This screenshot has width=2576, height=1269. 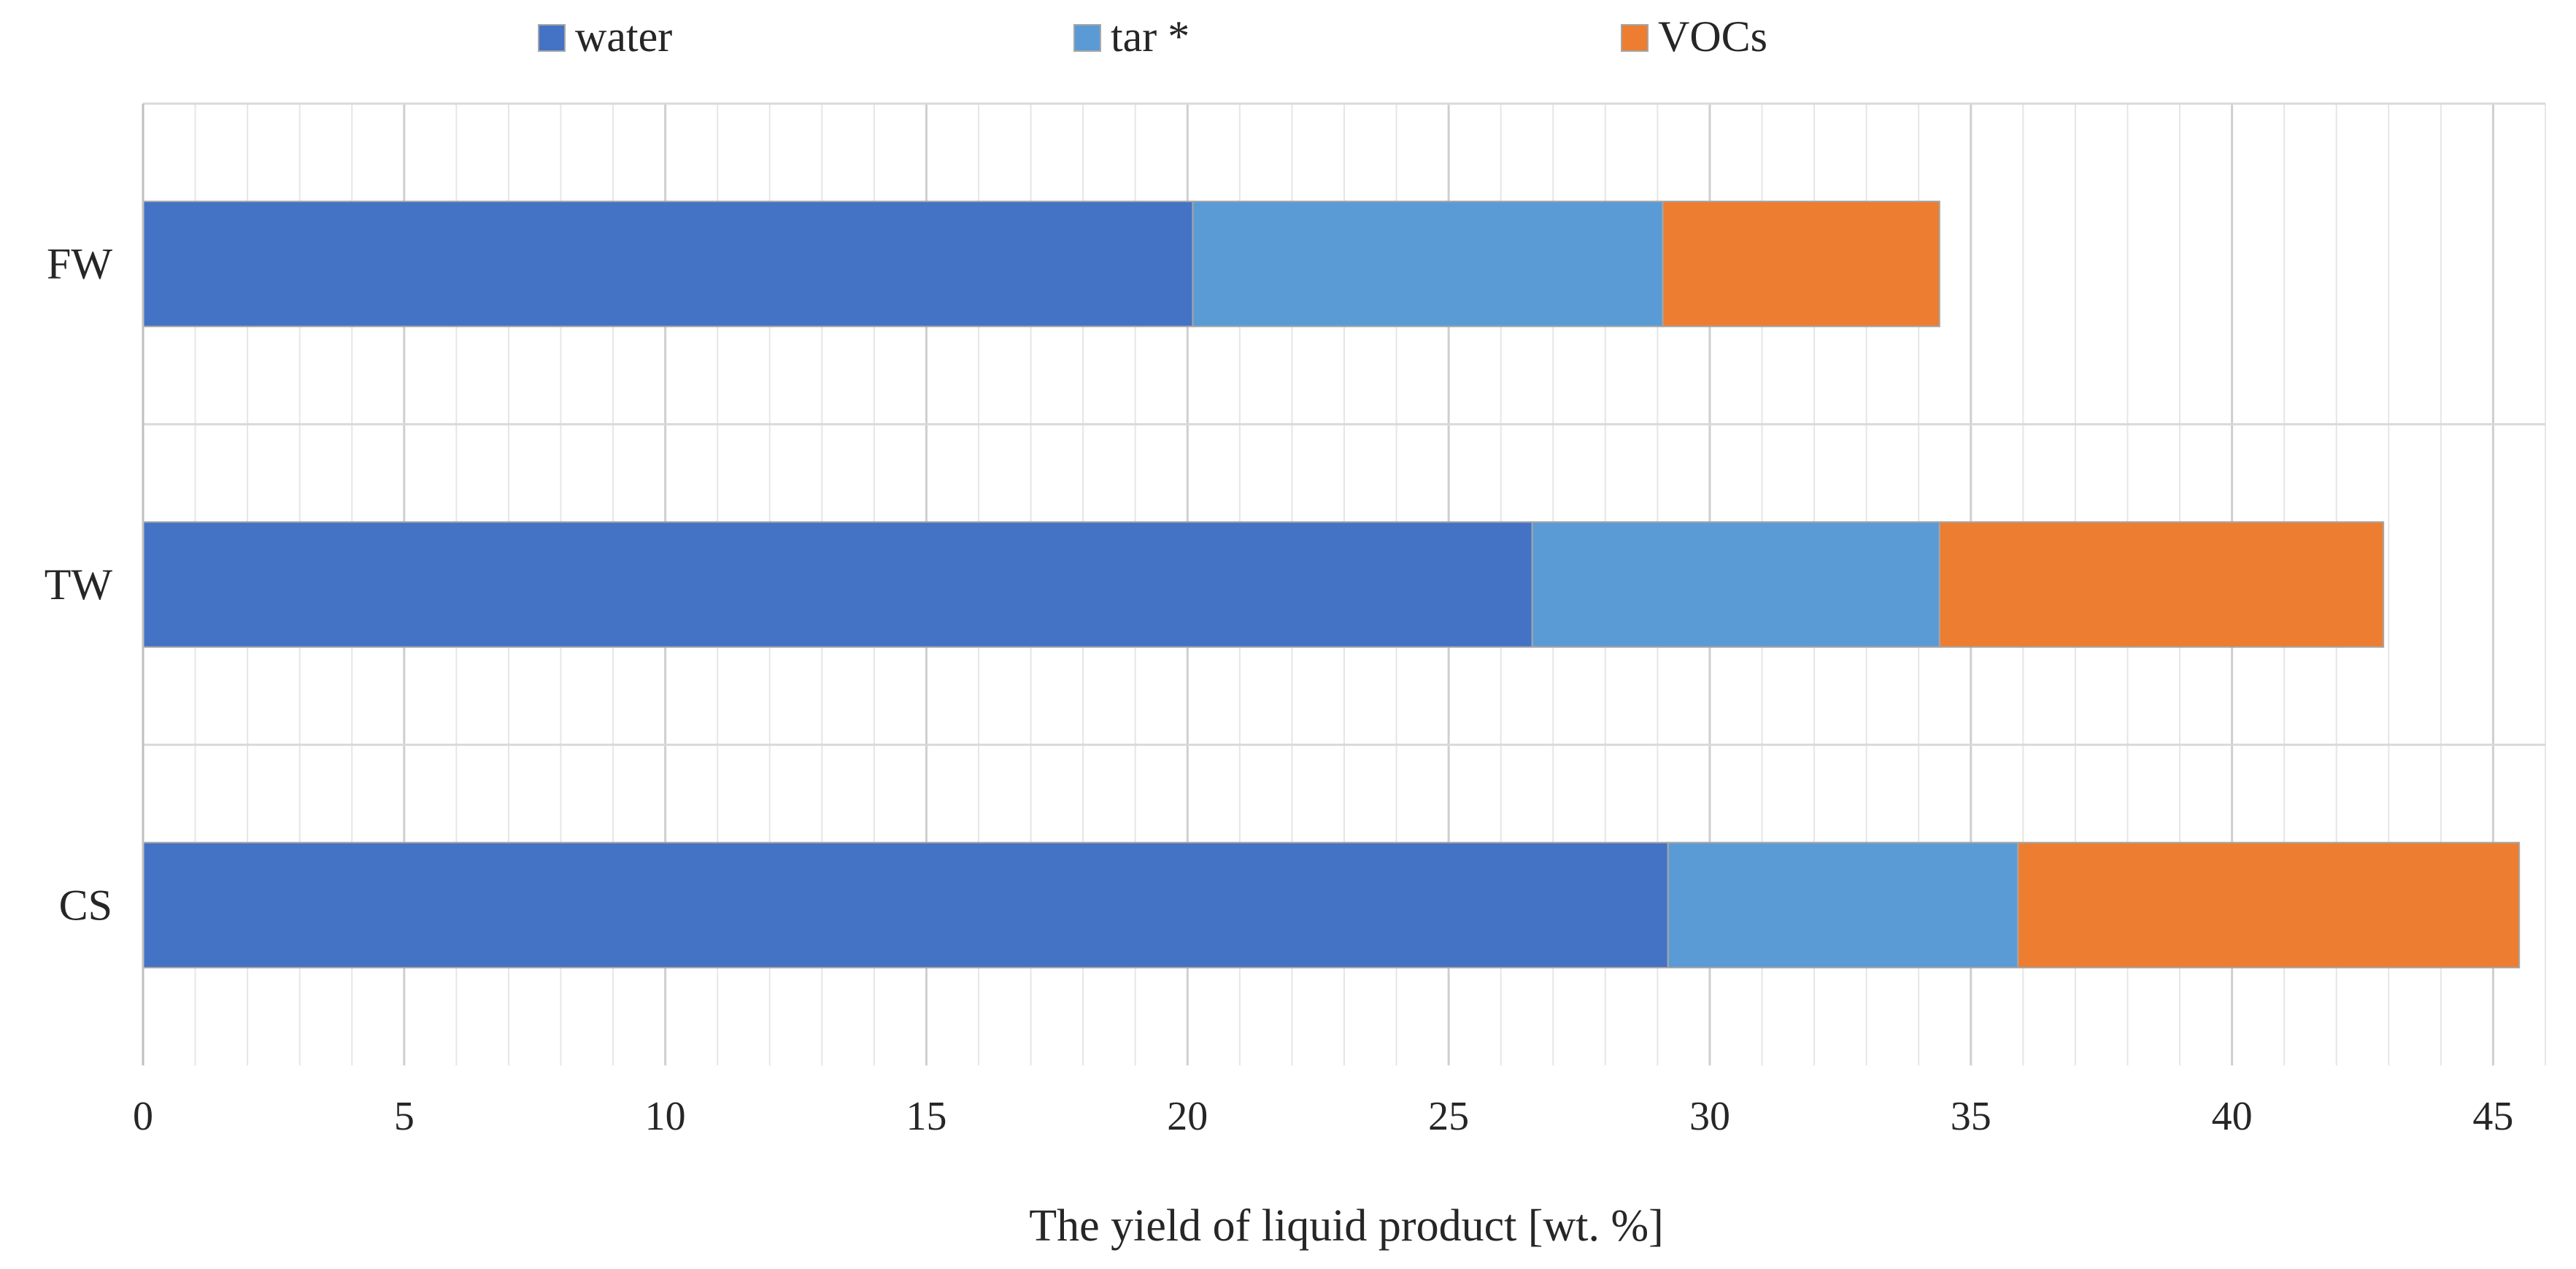 I want to click on legend-label: VOCs, so click(x=1712, y=36).